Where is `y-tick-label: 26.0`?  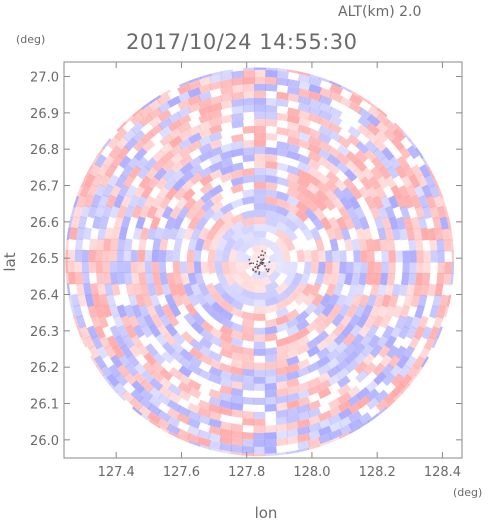
y-tick-label: 26.0 is located at coordinates (44, 441).